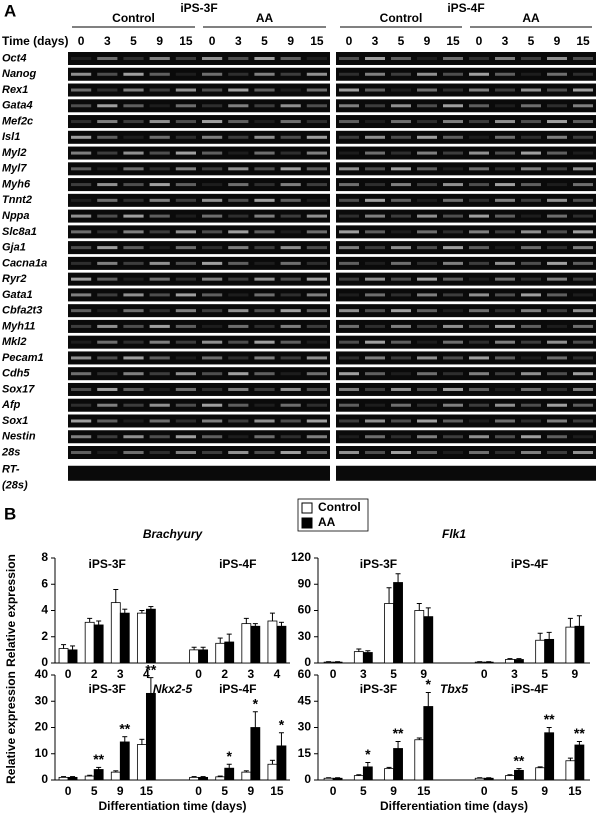 This screenshot has height=835, width=600. What do you see at coordinates (454, 534) in the screenshot?
I see `chart-title: Flk1` at bounding box center [454, 534].